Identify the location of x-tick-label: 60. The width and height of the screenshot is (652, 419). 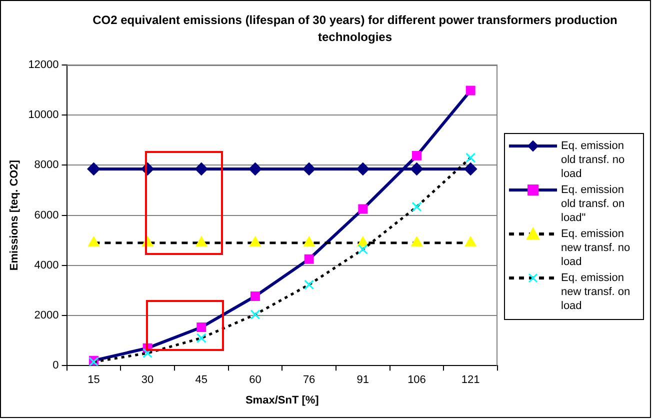
(255, 380).